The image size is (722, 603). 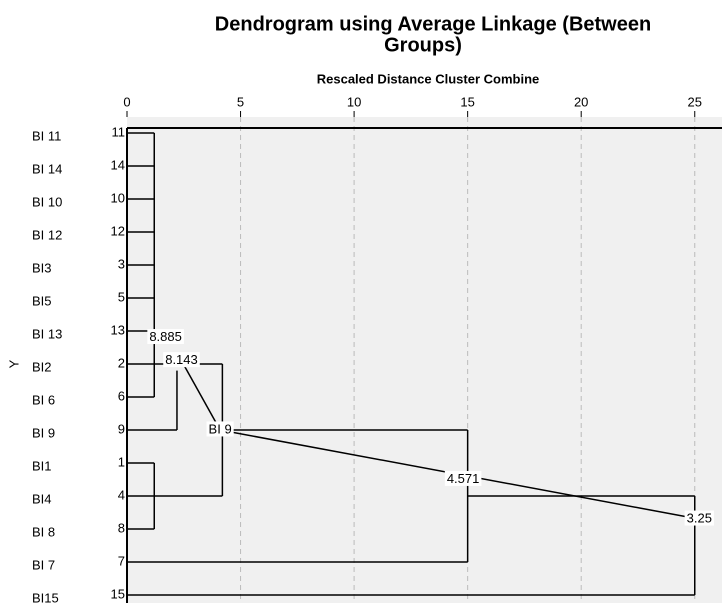 What do you see at coordinates (428, 78) in the screenshot?
I see `x-axis-label: Rescaled Distance Cluster Combine` at bounding box center [428, 78].